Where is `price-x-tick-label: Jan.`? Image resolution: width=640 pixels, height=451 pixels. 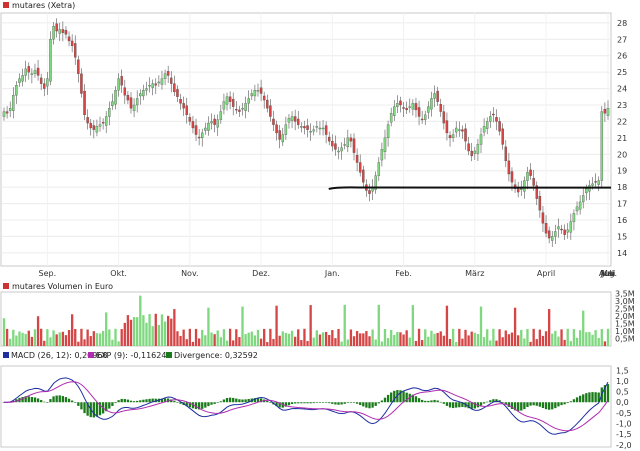 price-x-tick-label: Jan. is located at coordinates (332, 273).